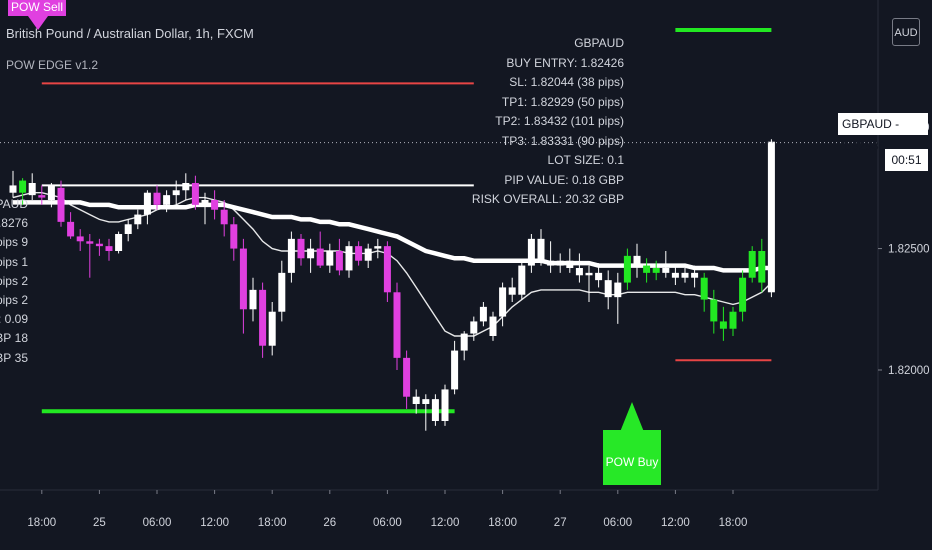  I want to click on previous-trade-info-line: 35 GBP, so click(14, 357).